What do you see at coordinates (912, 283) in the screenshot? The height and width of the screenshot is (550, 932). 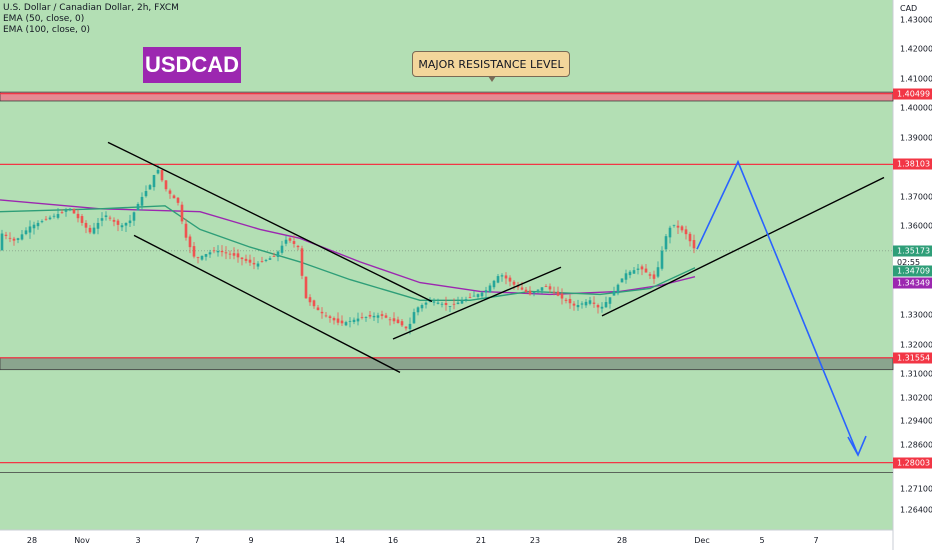 I see `ema100-price-label: 1.34349` at bounding box center [912, 283].